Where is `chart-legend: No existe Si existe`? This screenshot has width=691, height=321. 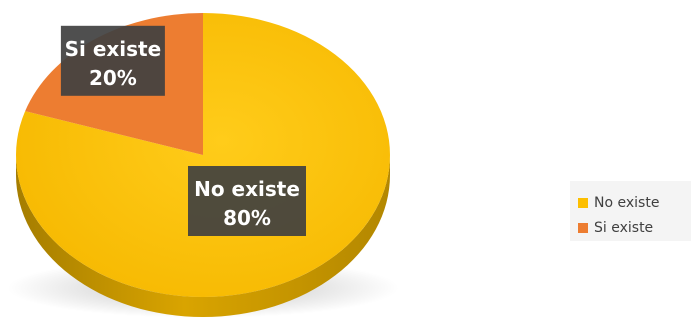
chart-legend: No existe Si existe is located at coordinates (630, 211).